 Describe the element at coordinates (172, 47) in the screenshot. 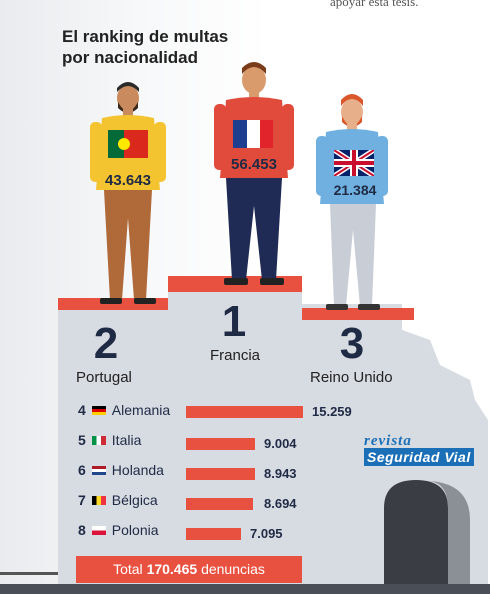

I see `chart-title: El ranking de multas por nacionalidad` at that location.